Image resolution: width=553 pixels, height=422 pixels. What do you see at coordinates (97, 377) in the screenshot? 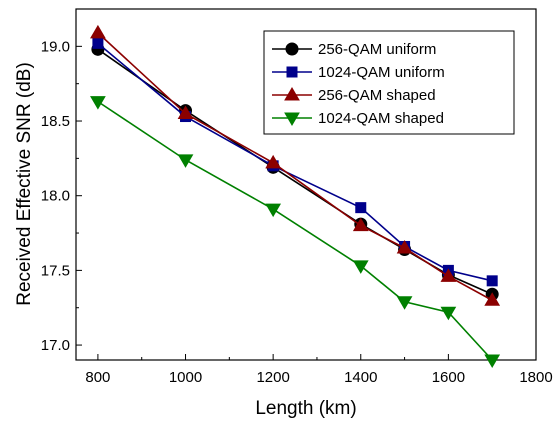
I see `x-tick-label: 800` at bounding box center [97, 377].